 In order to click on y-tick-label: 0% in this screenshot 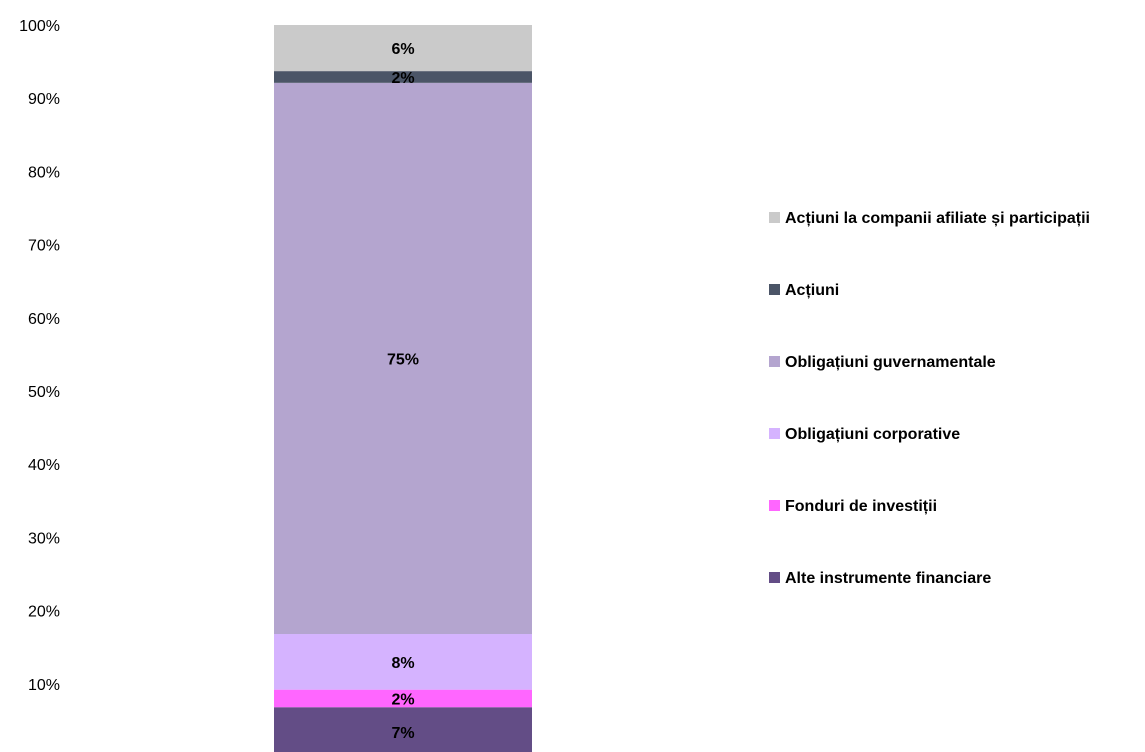, I will do `click(48, 751)`.